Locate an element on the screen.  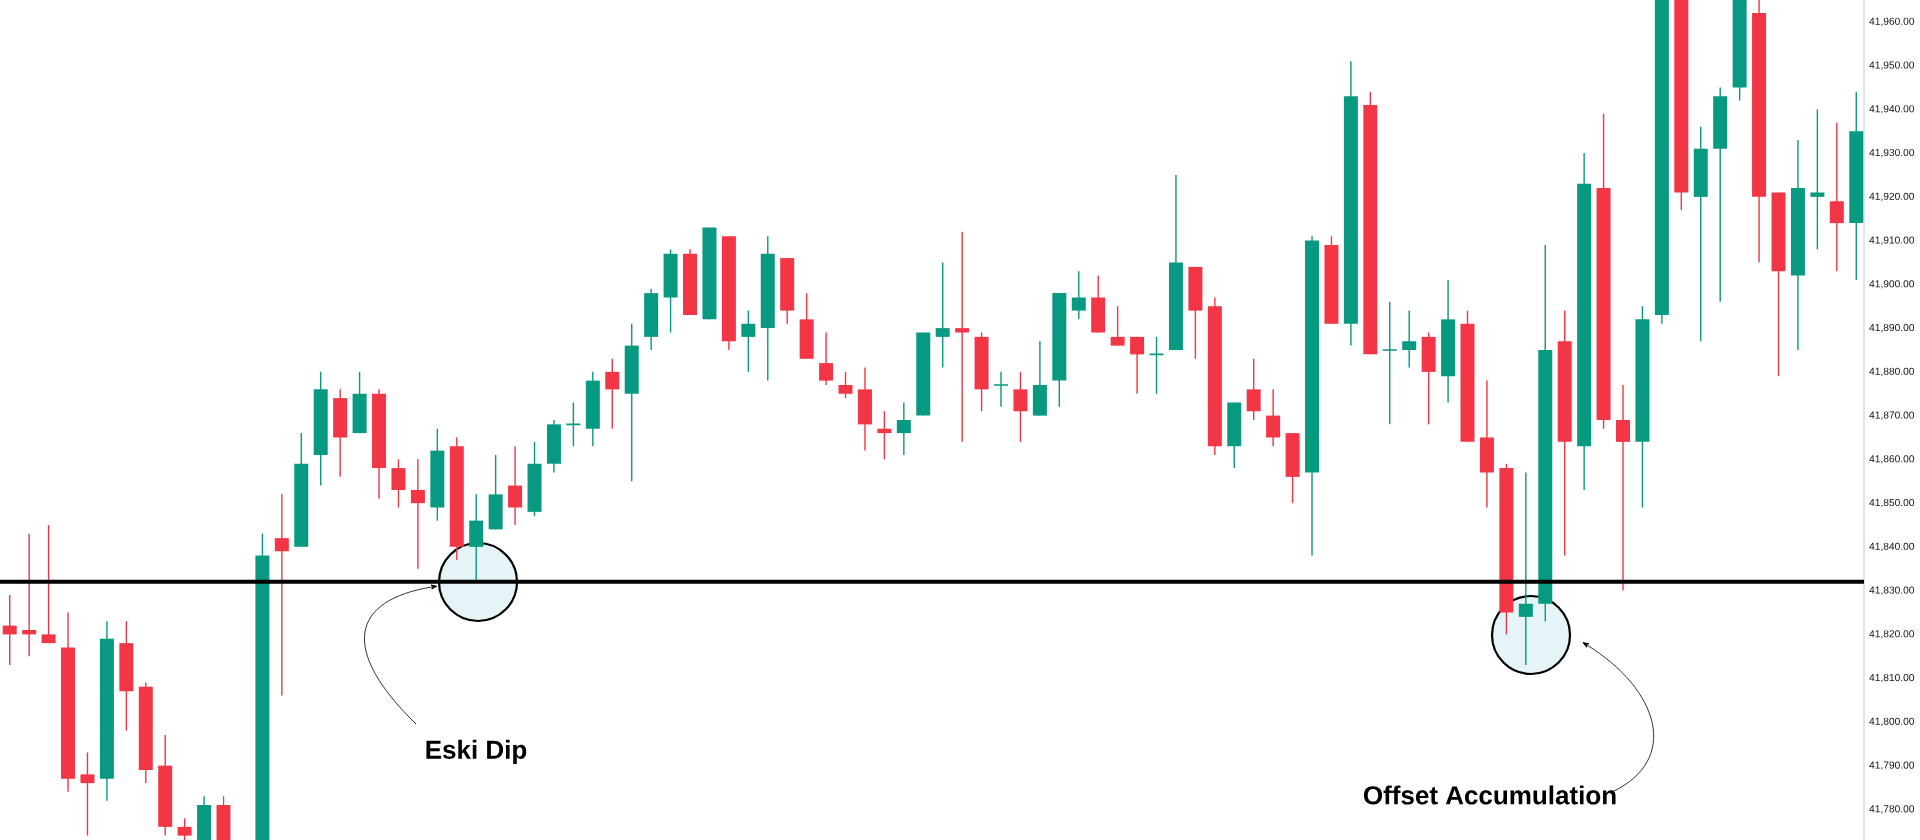
y-tick-label: 41,800.00 is located at coordinates (1892, 722).